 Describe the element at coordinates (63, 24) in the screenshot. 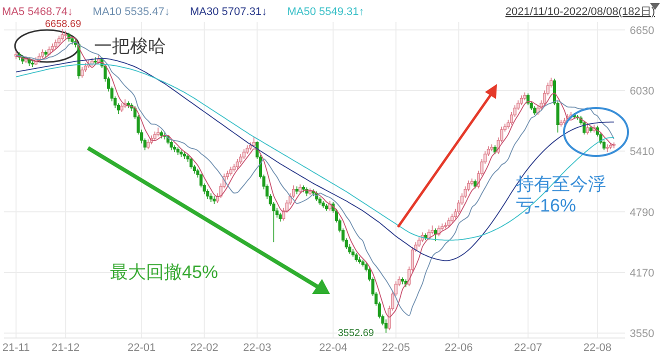

I see `annotation: 6658.69` at that location.